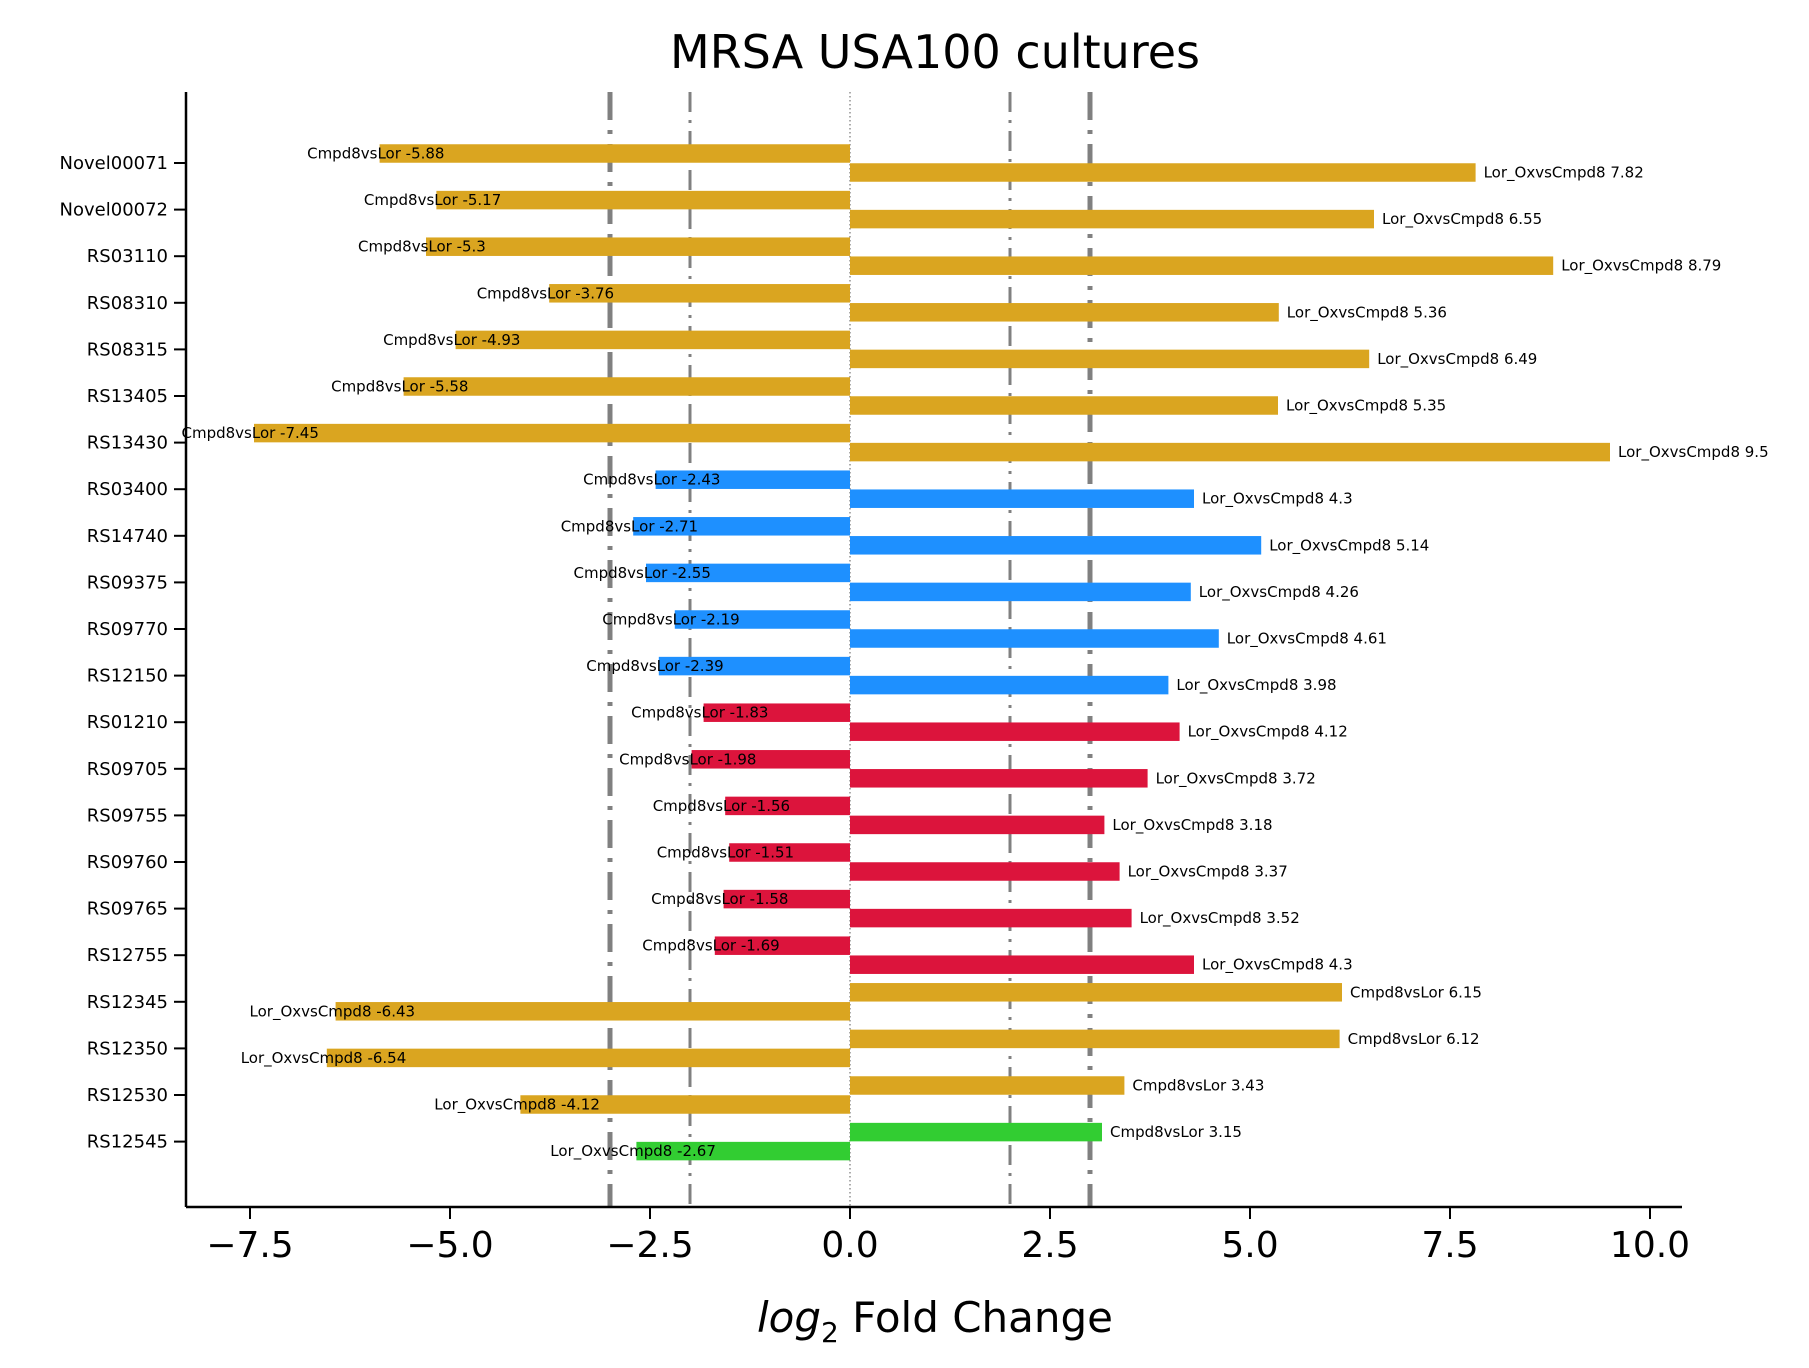  I want to click on y-tick-label: RS08315, so click(127, 349).